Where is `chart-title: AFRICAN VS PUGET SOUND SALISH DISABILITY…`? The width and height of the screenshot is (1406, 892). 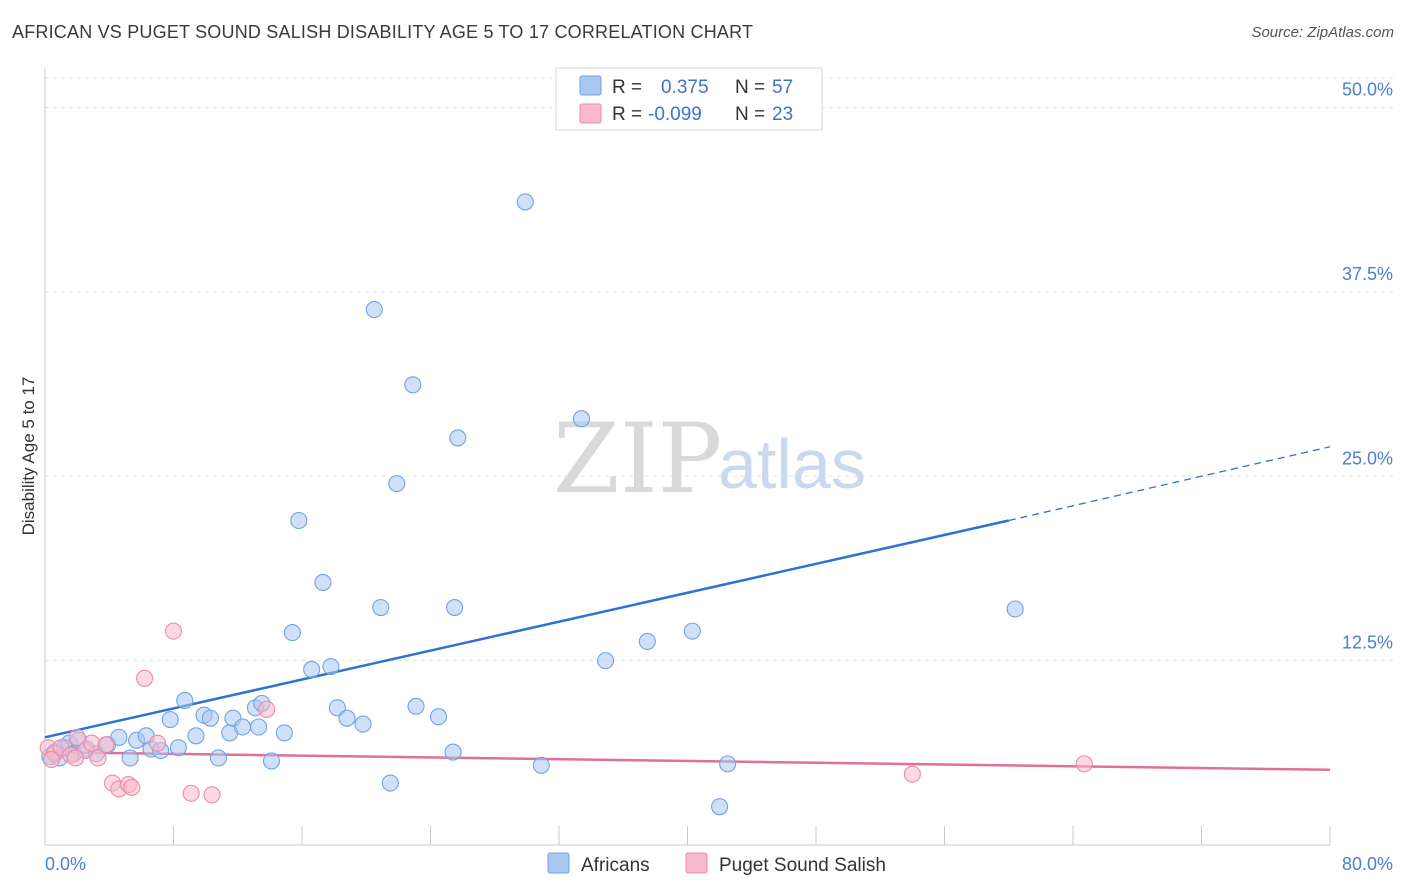
chart-title: AFRICAN VS PUGET SOUND SALISH DISABILITY… is located at coordinates (383, 32).